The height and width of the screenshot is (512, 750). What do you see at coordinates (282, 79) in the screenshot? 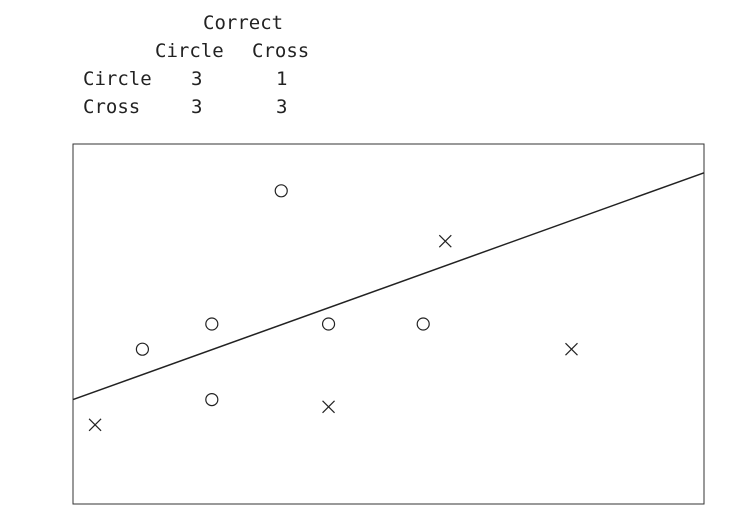
I see `cell-circle-cross: 1` at bounding box center [282, 79].